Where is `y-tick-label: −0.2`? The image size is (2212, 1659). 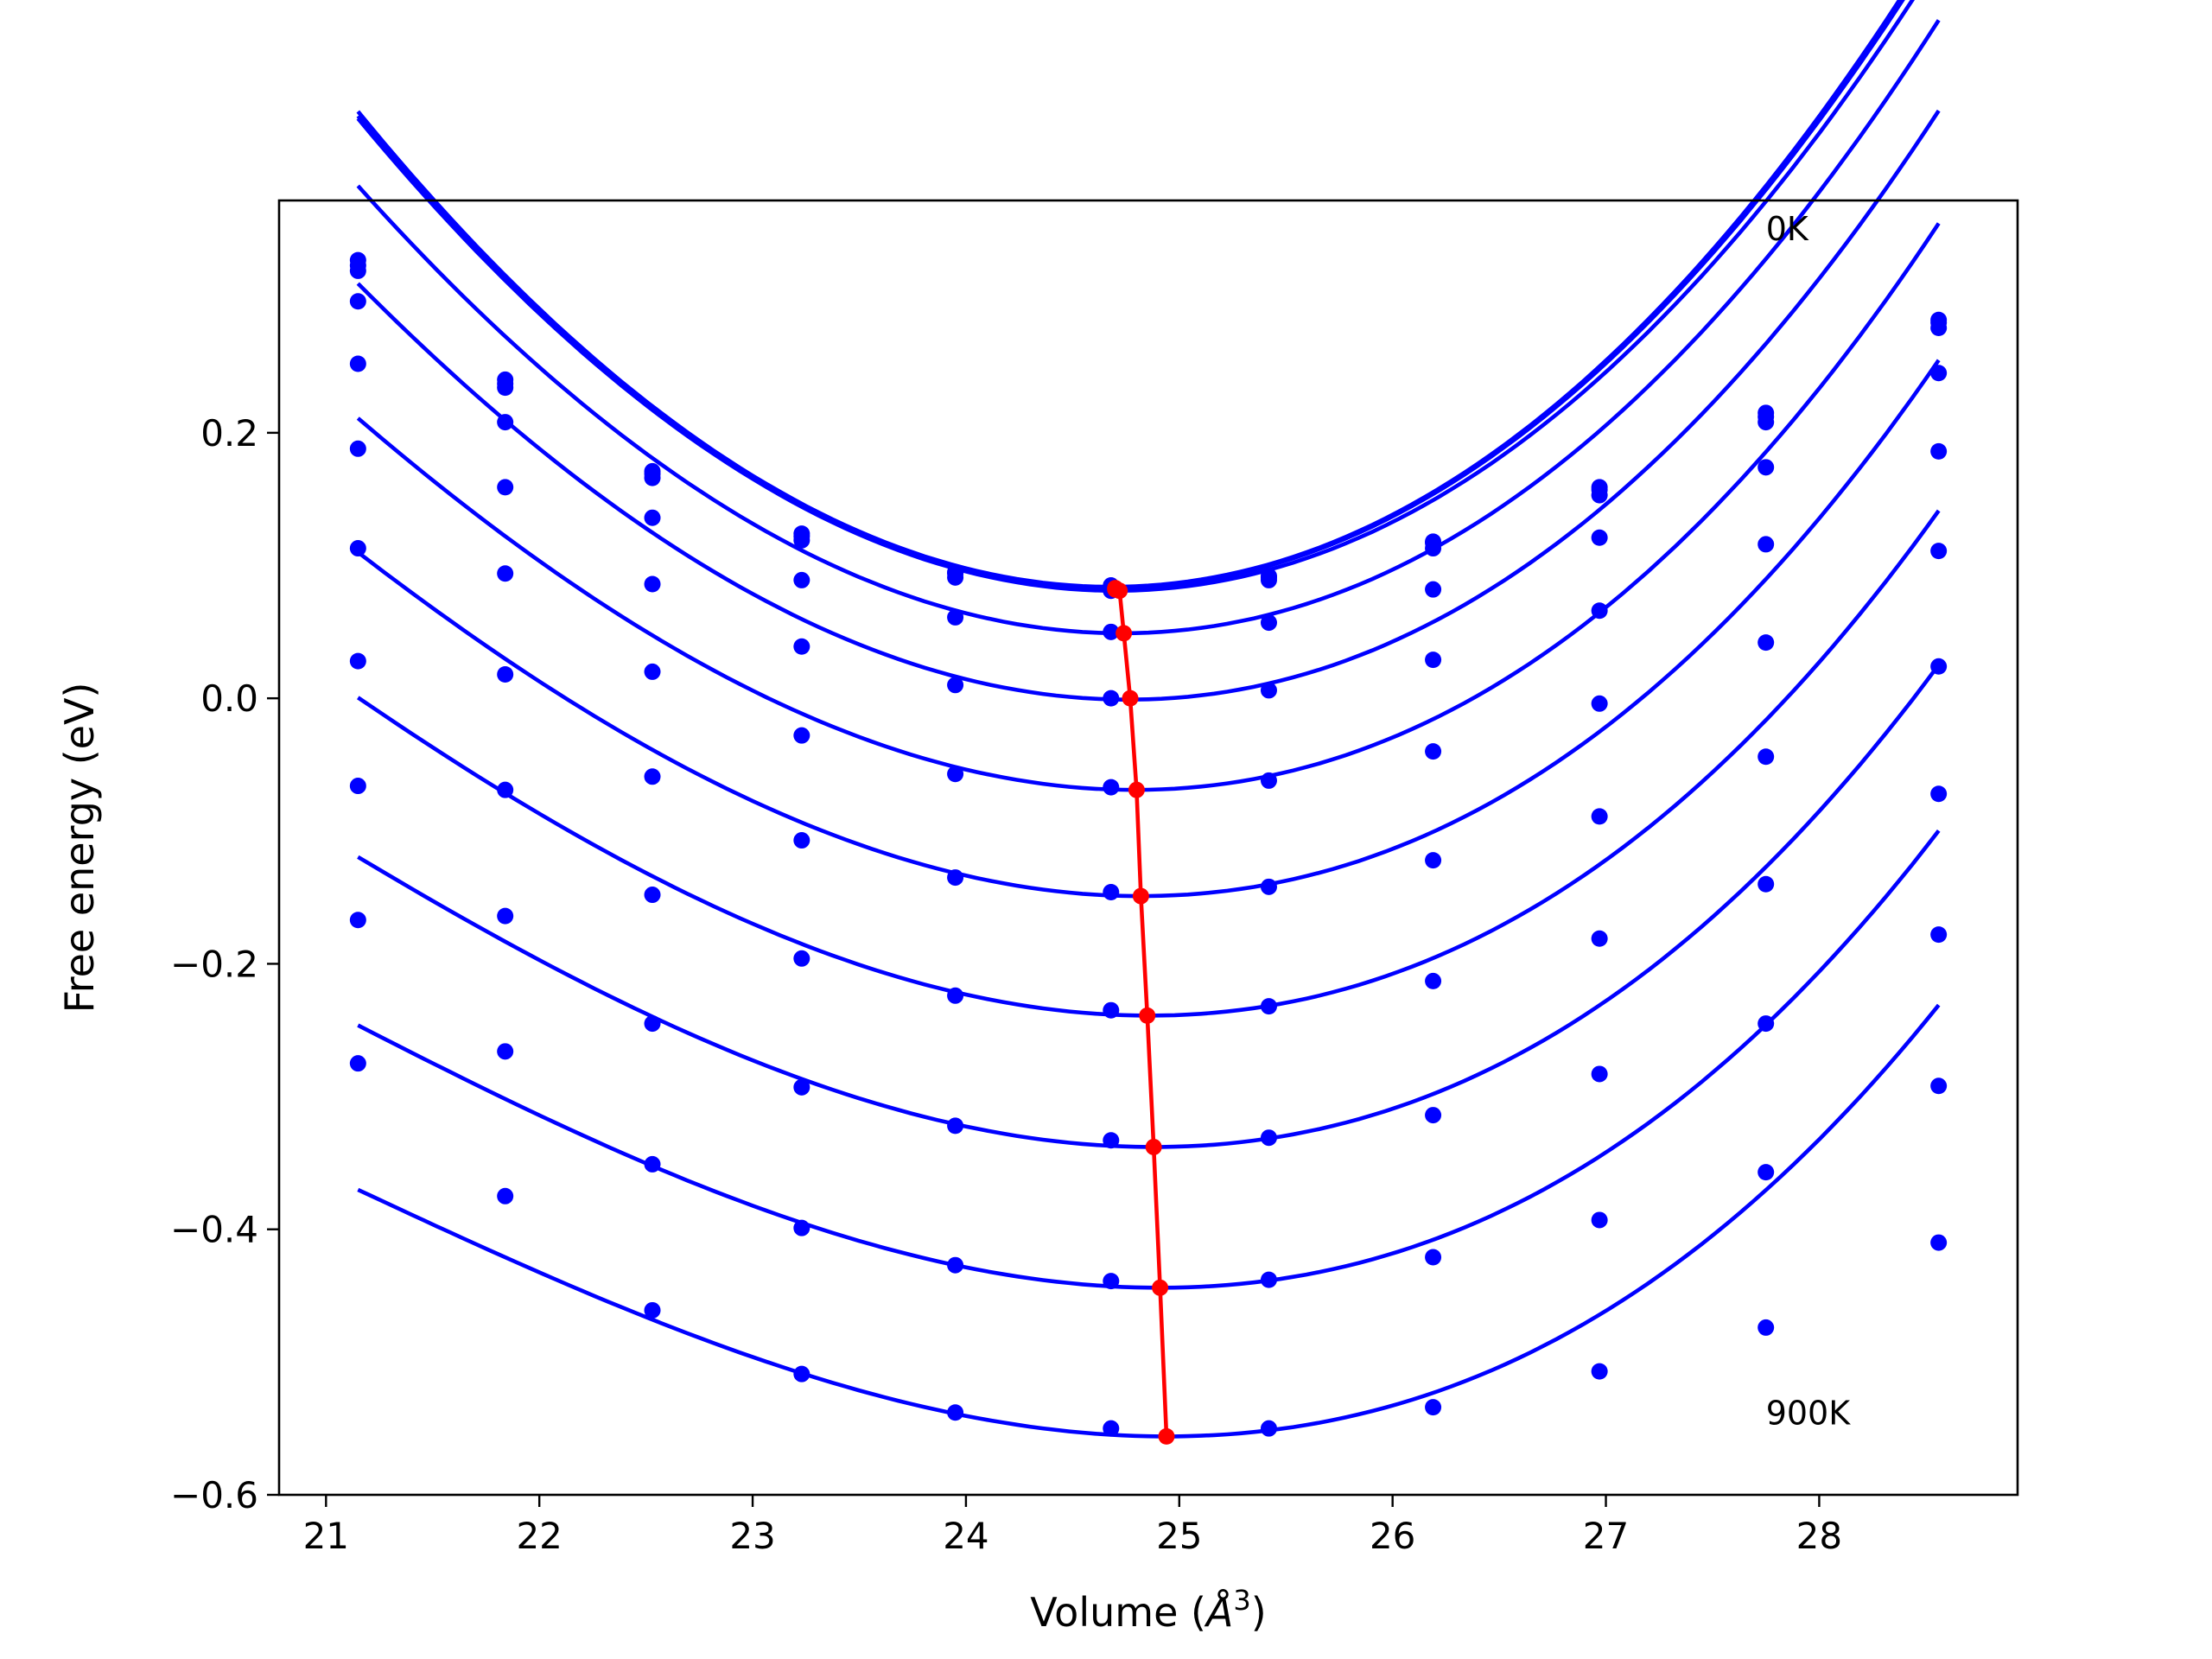
y-tick-label: −0.2 is located at coordinates (214, 964).